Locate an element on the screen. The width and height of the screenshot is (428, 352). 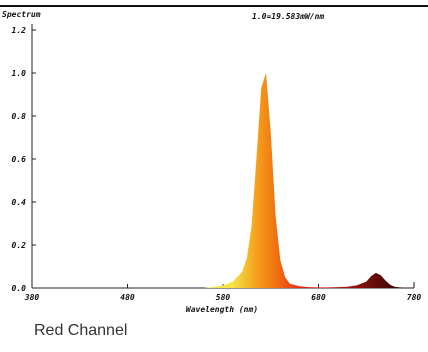
x-tick-label: 680 is located at coordinates (318, 297).